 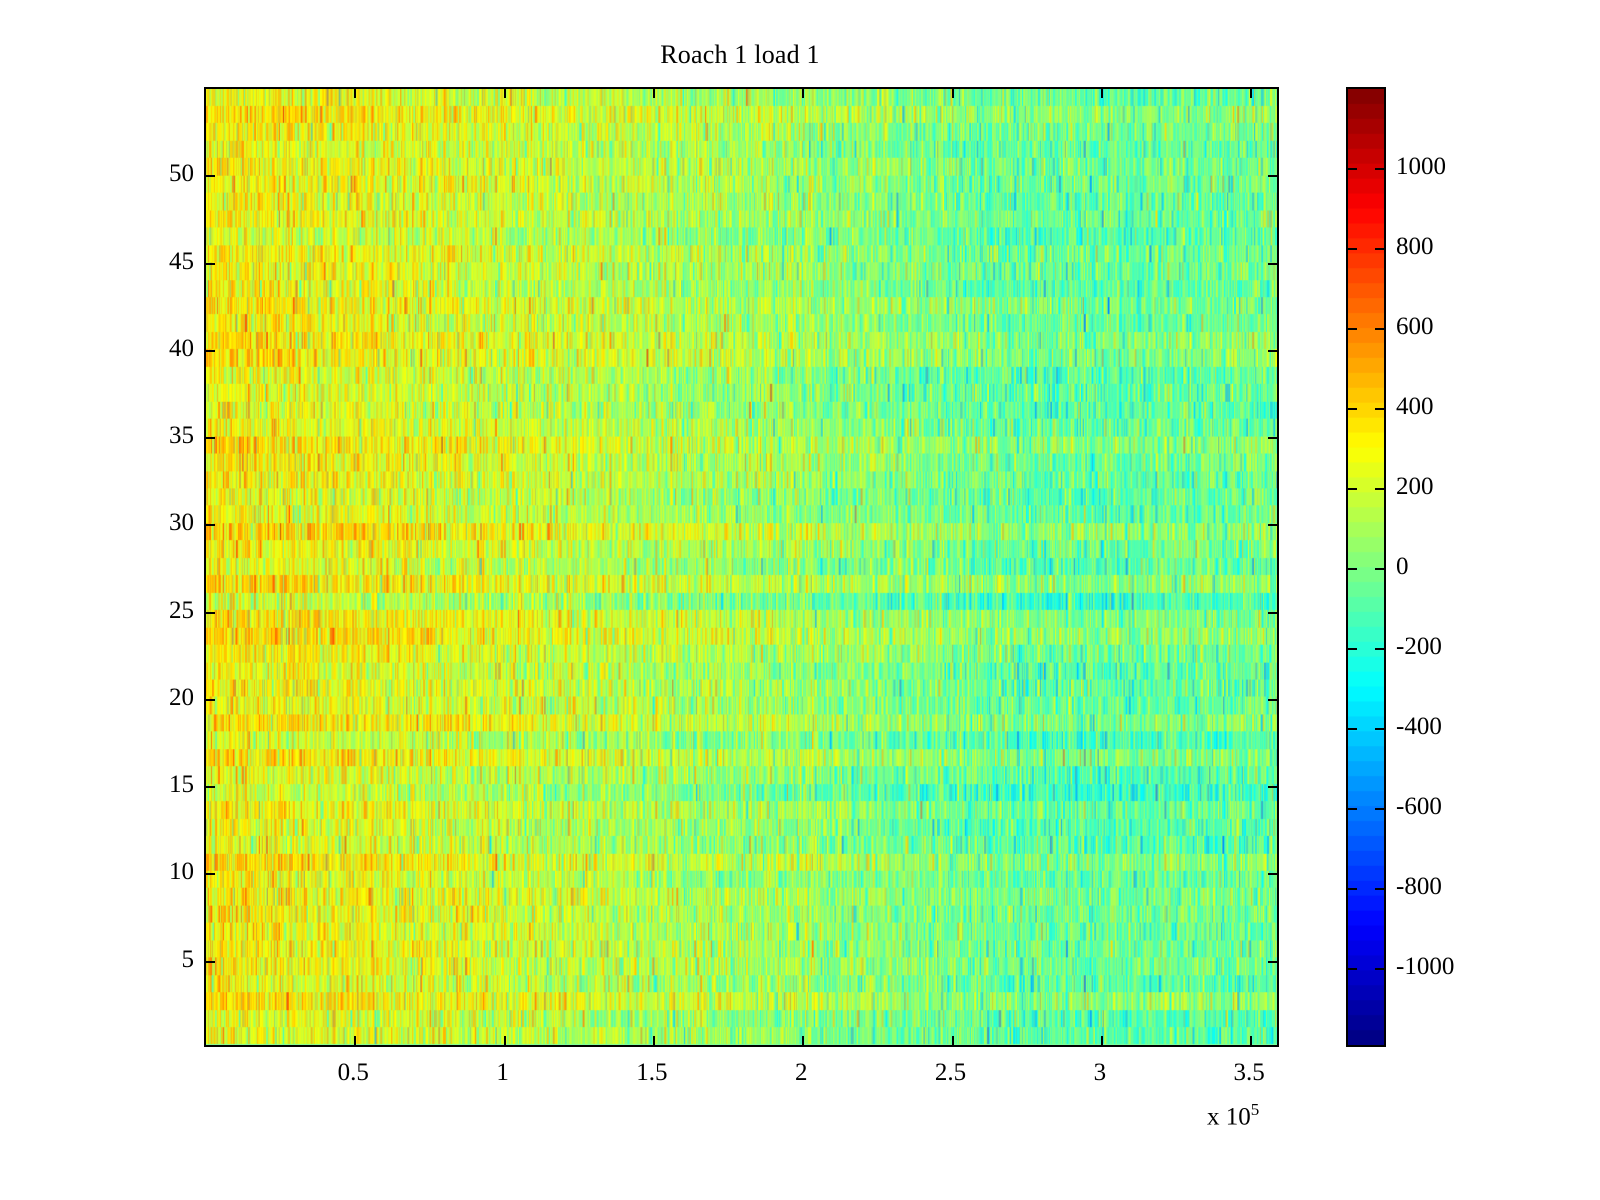 I want to click on y-tick-label: 45, so click(x=181, y=261).